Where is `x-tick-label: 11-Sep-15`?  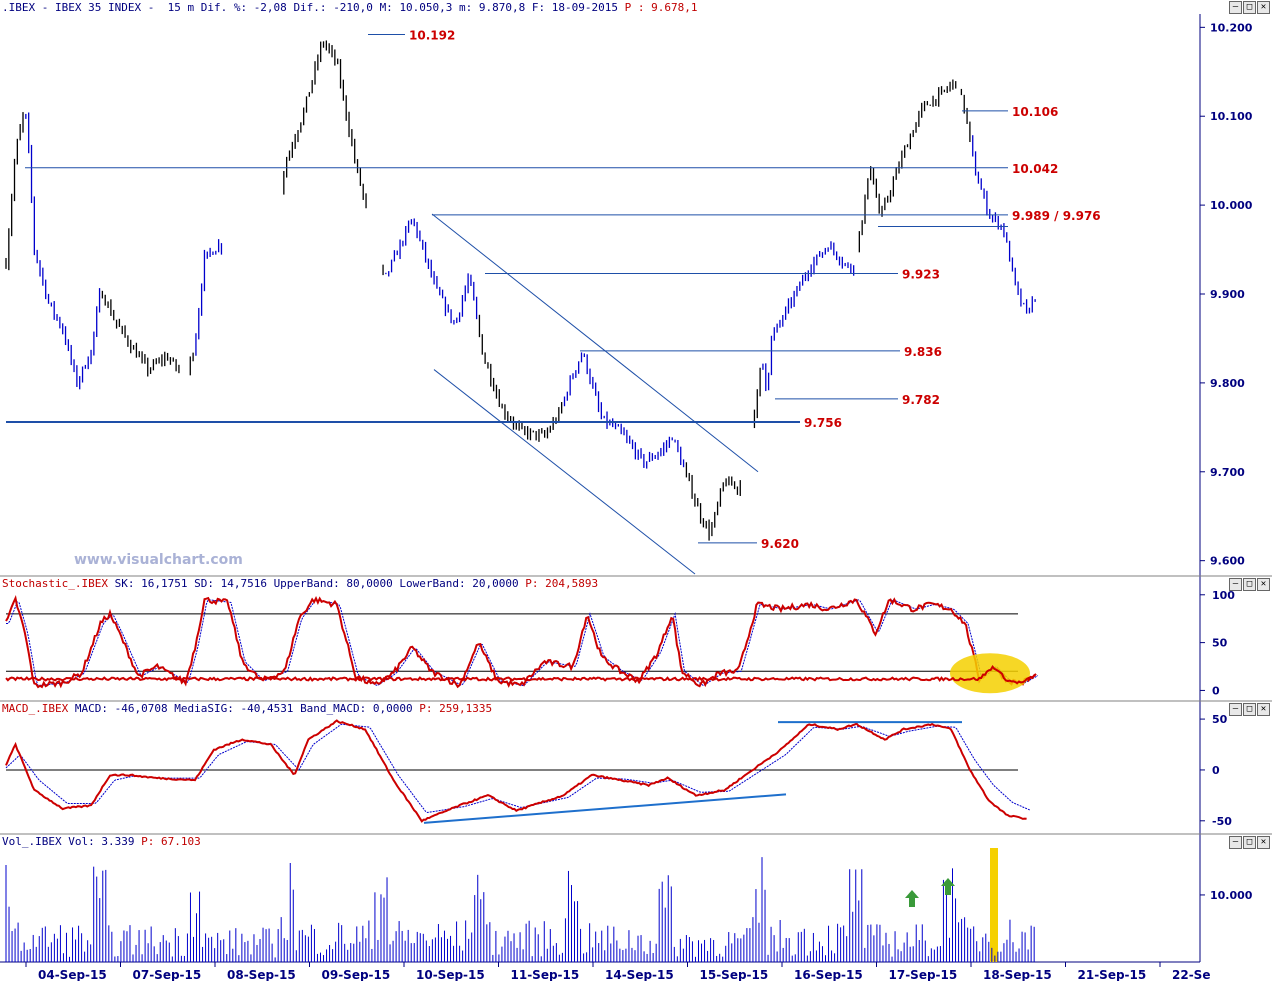
x-tick-label: 11-Sep-15 is located at coordinates (545, 974).